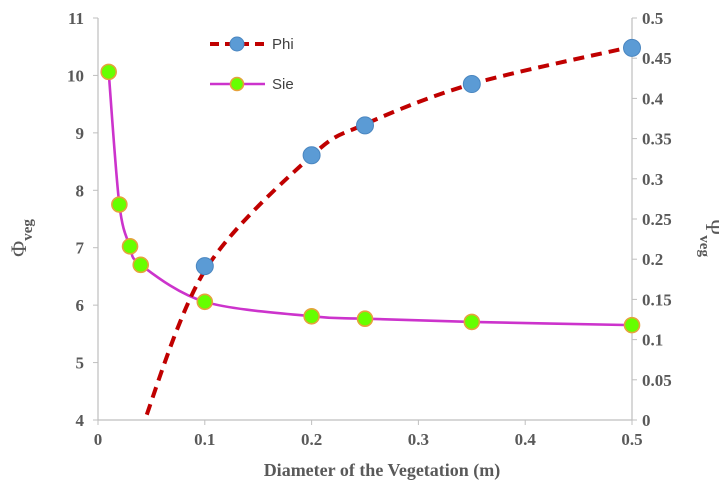 The height and width of the screenshot is (487, 719). I want to click on legend-sie-label: Sie, so click(283, 84).